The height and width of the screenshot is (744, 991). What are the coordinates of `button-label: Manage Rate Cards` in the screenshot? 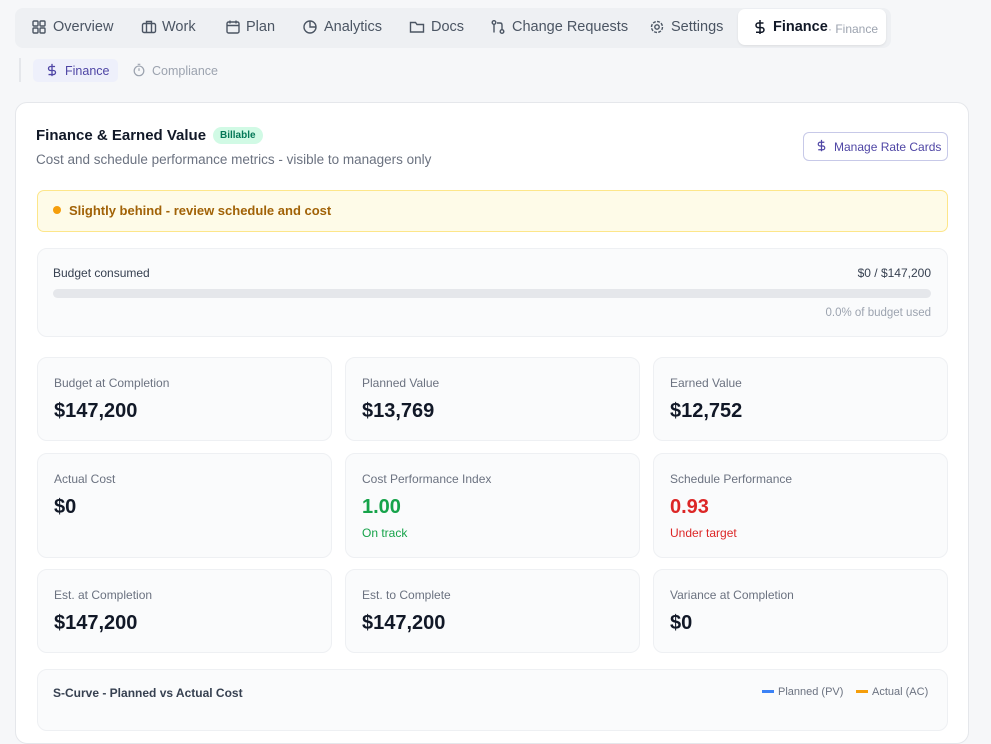 It's located at (888, 147).